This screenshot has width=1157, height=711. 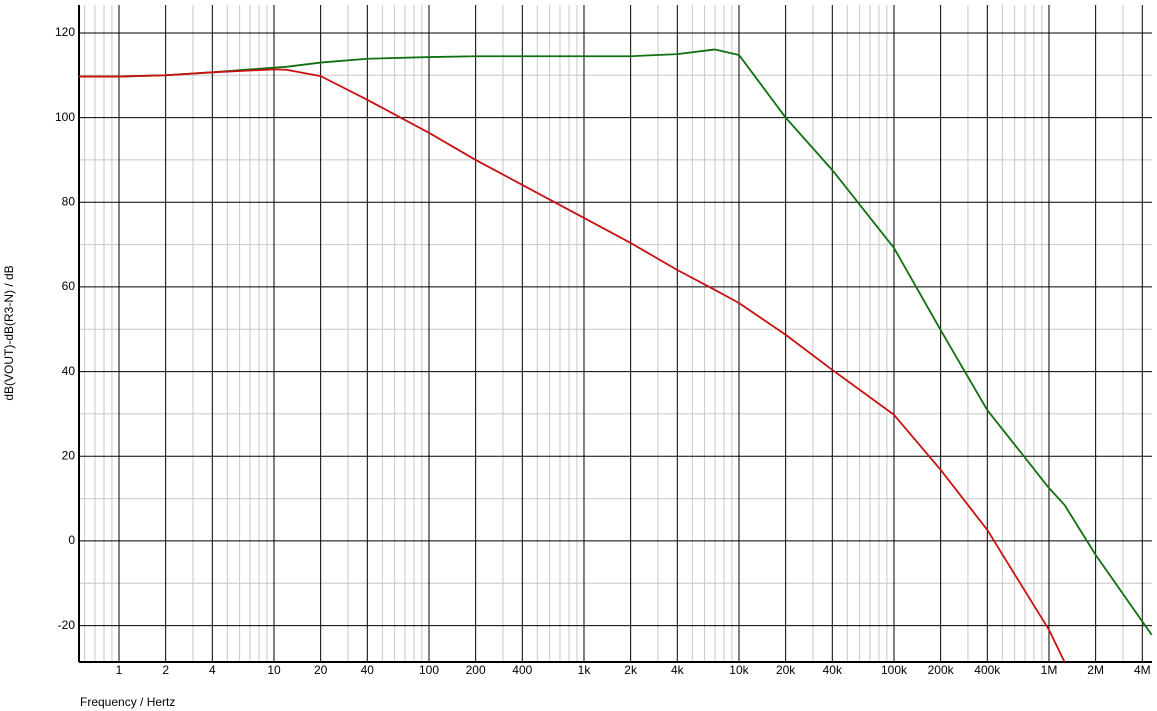 What do you see at coordinates (1142, 670) in the screenshot?
I see `x-tick-label: 4M` at bounding box center [1142, 670].